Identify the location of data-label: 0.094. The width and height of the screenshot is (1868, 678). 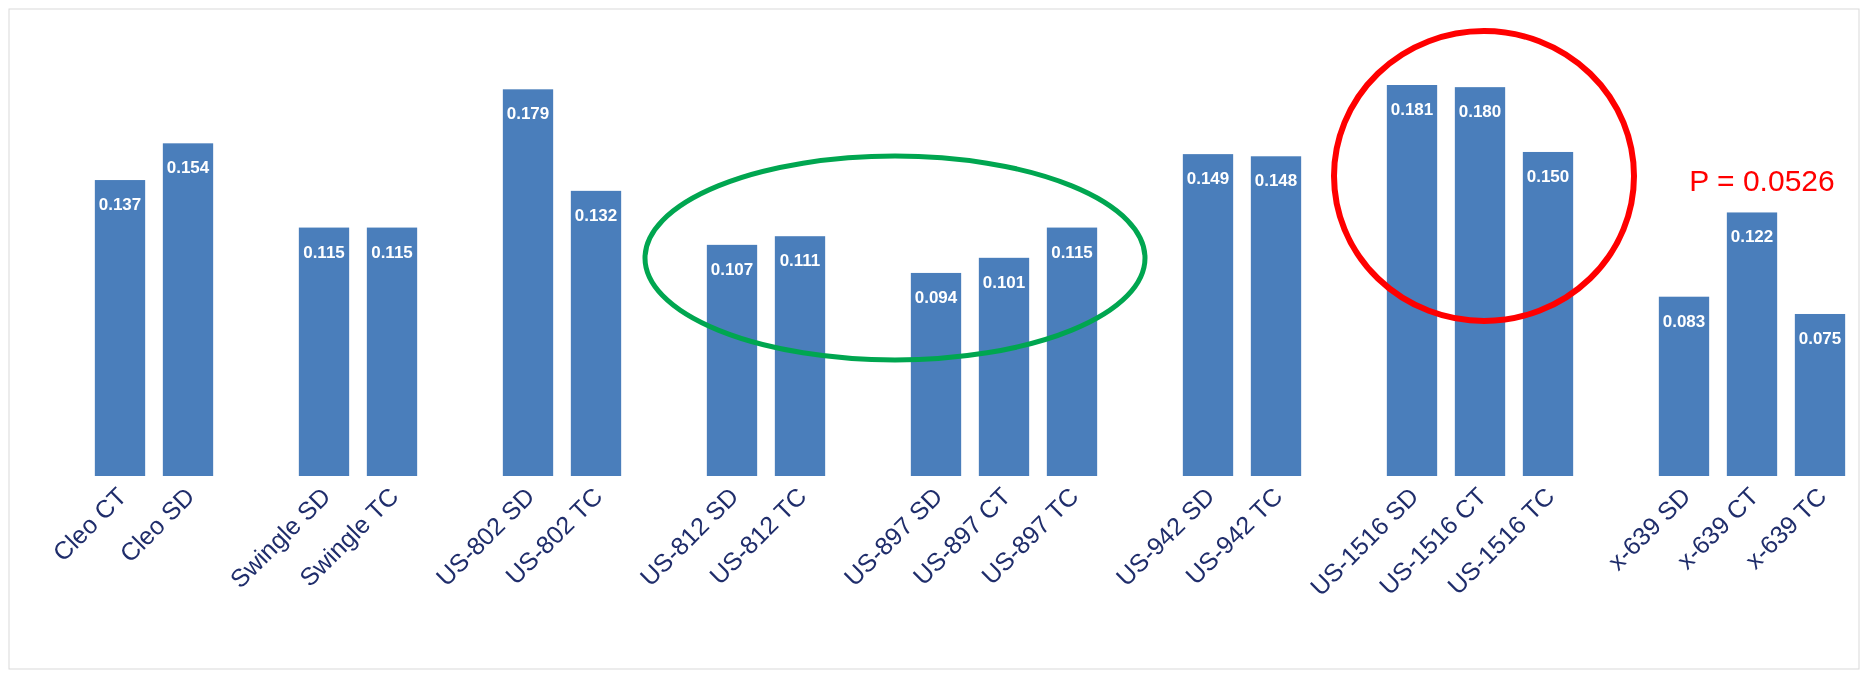
(936, 297).